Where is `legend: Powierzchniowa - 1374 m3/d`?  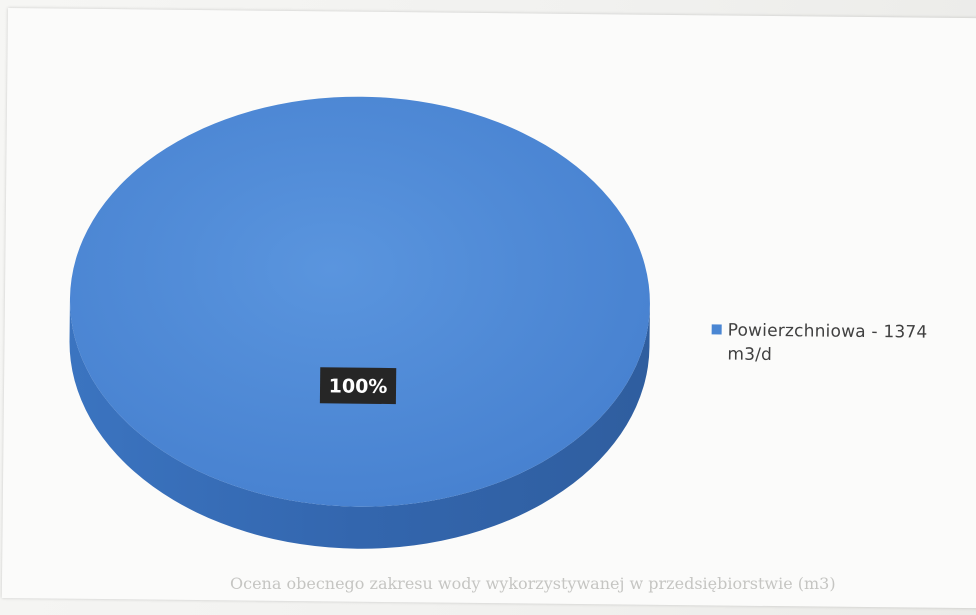
legend: Powierzchniowa - 1374 m3/d is located at coordinates (842, 343).